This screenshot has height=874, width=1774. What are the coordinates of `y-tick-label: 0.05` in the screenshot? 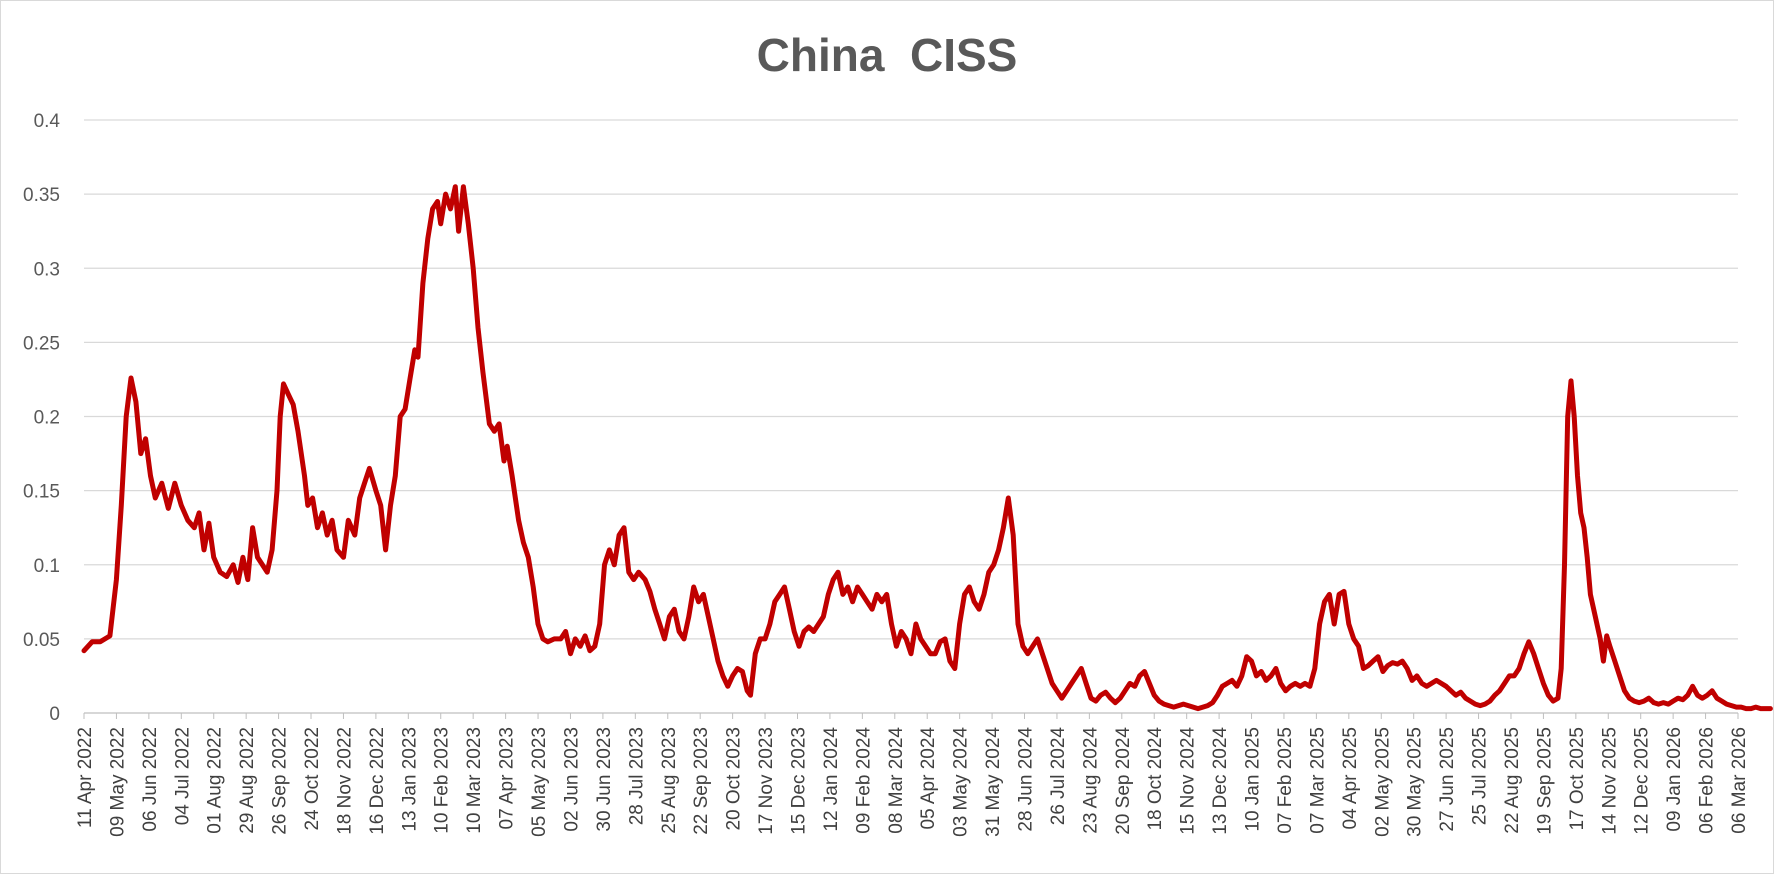 It's located at (41, 640).